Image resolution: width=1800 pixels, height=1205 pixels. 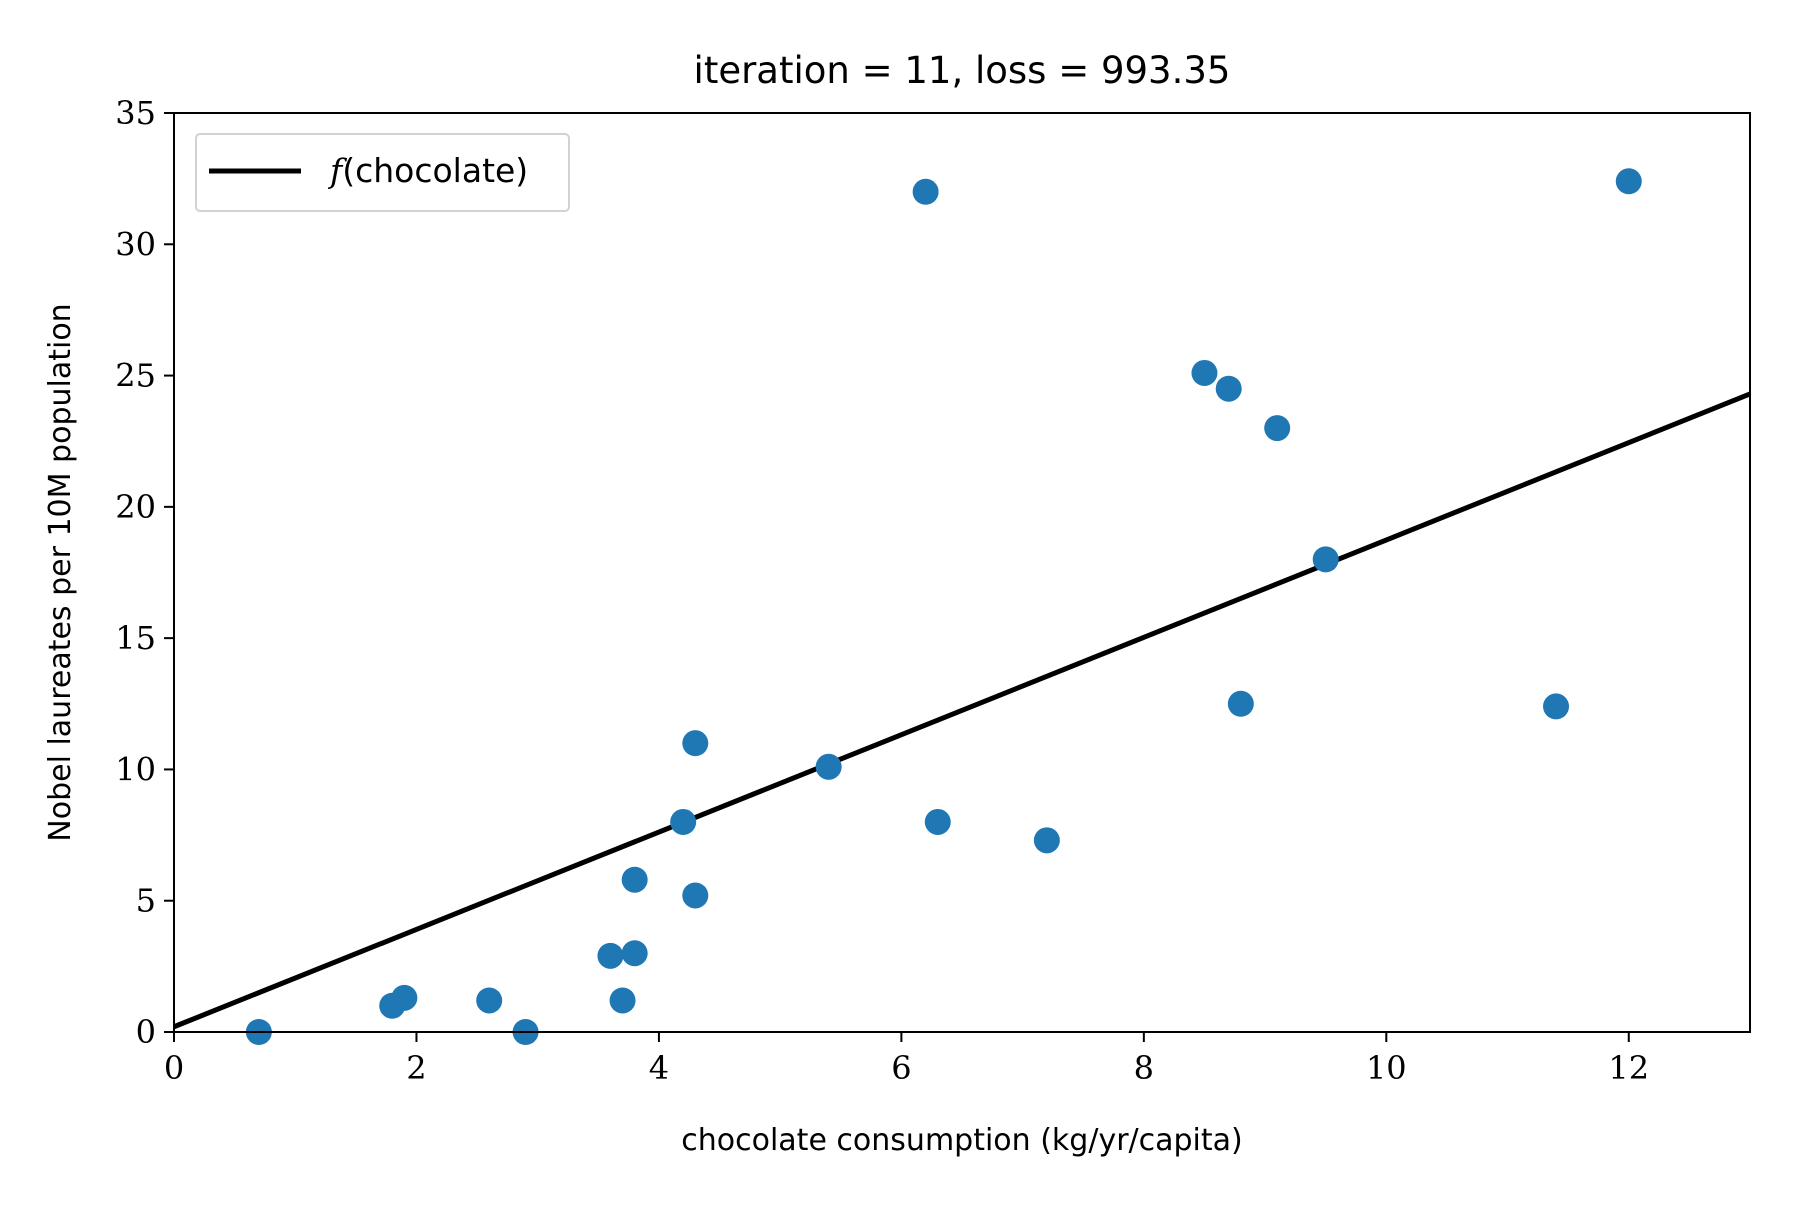 What do you see at coordinates (659, 1068) in the screenshot?
I see `x-tick-label: 4` at bounding box center [659, 1068].